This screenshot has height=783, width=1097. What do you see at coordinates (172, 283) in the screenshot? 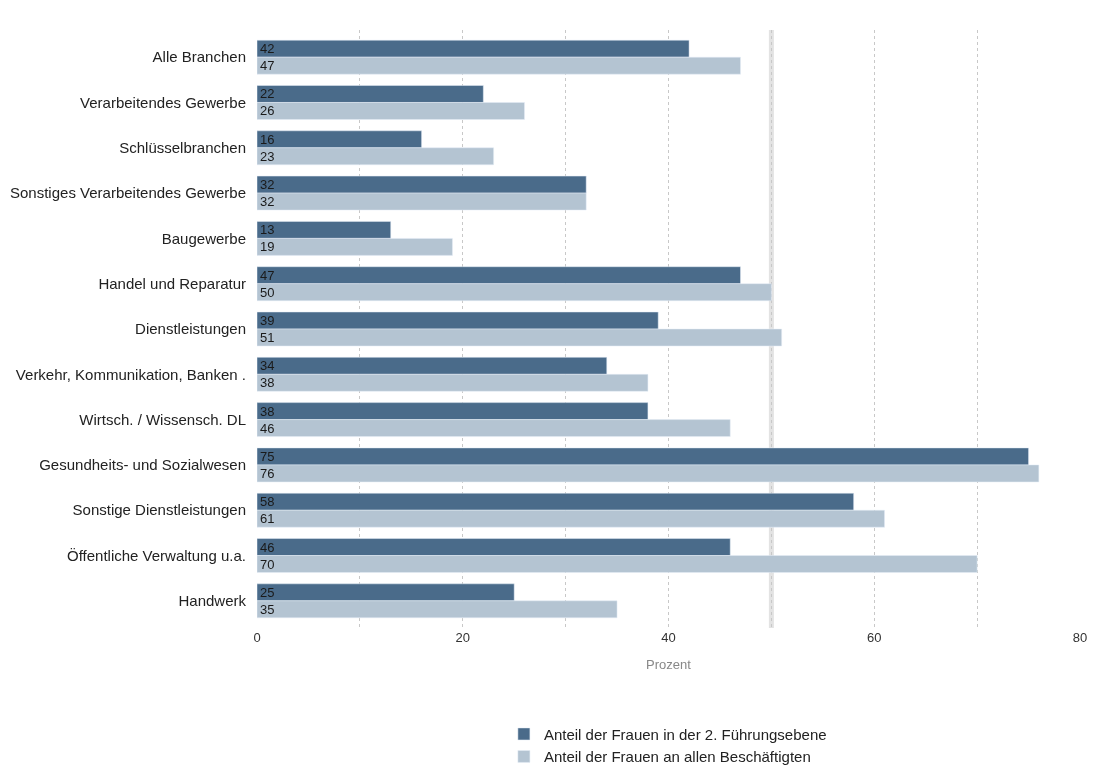
I see `y-tick-label: Handel und Reparatur` at bounding box center [172, 283].